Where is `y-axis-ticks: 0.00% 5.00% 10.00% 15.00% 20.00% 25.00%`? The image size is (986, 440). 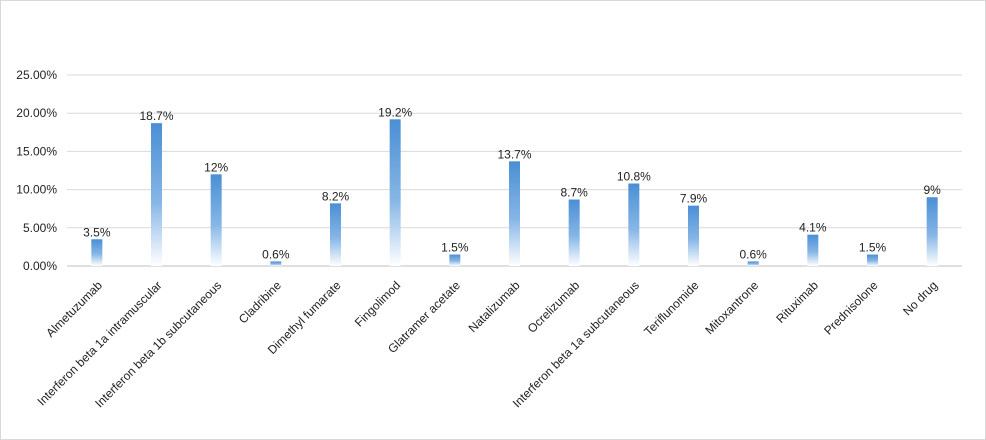 y-axis-ticks: 0.00% 5.00% 10.00% 15.00% 20.00% 25.00% is located at coordinates (36, 170).